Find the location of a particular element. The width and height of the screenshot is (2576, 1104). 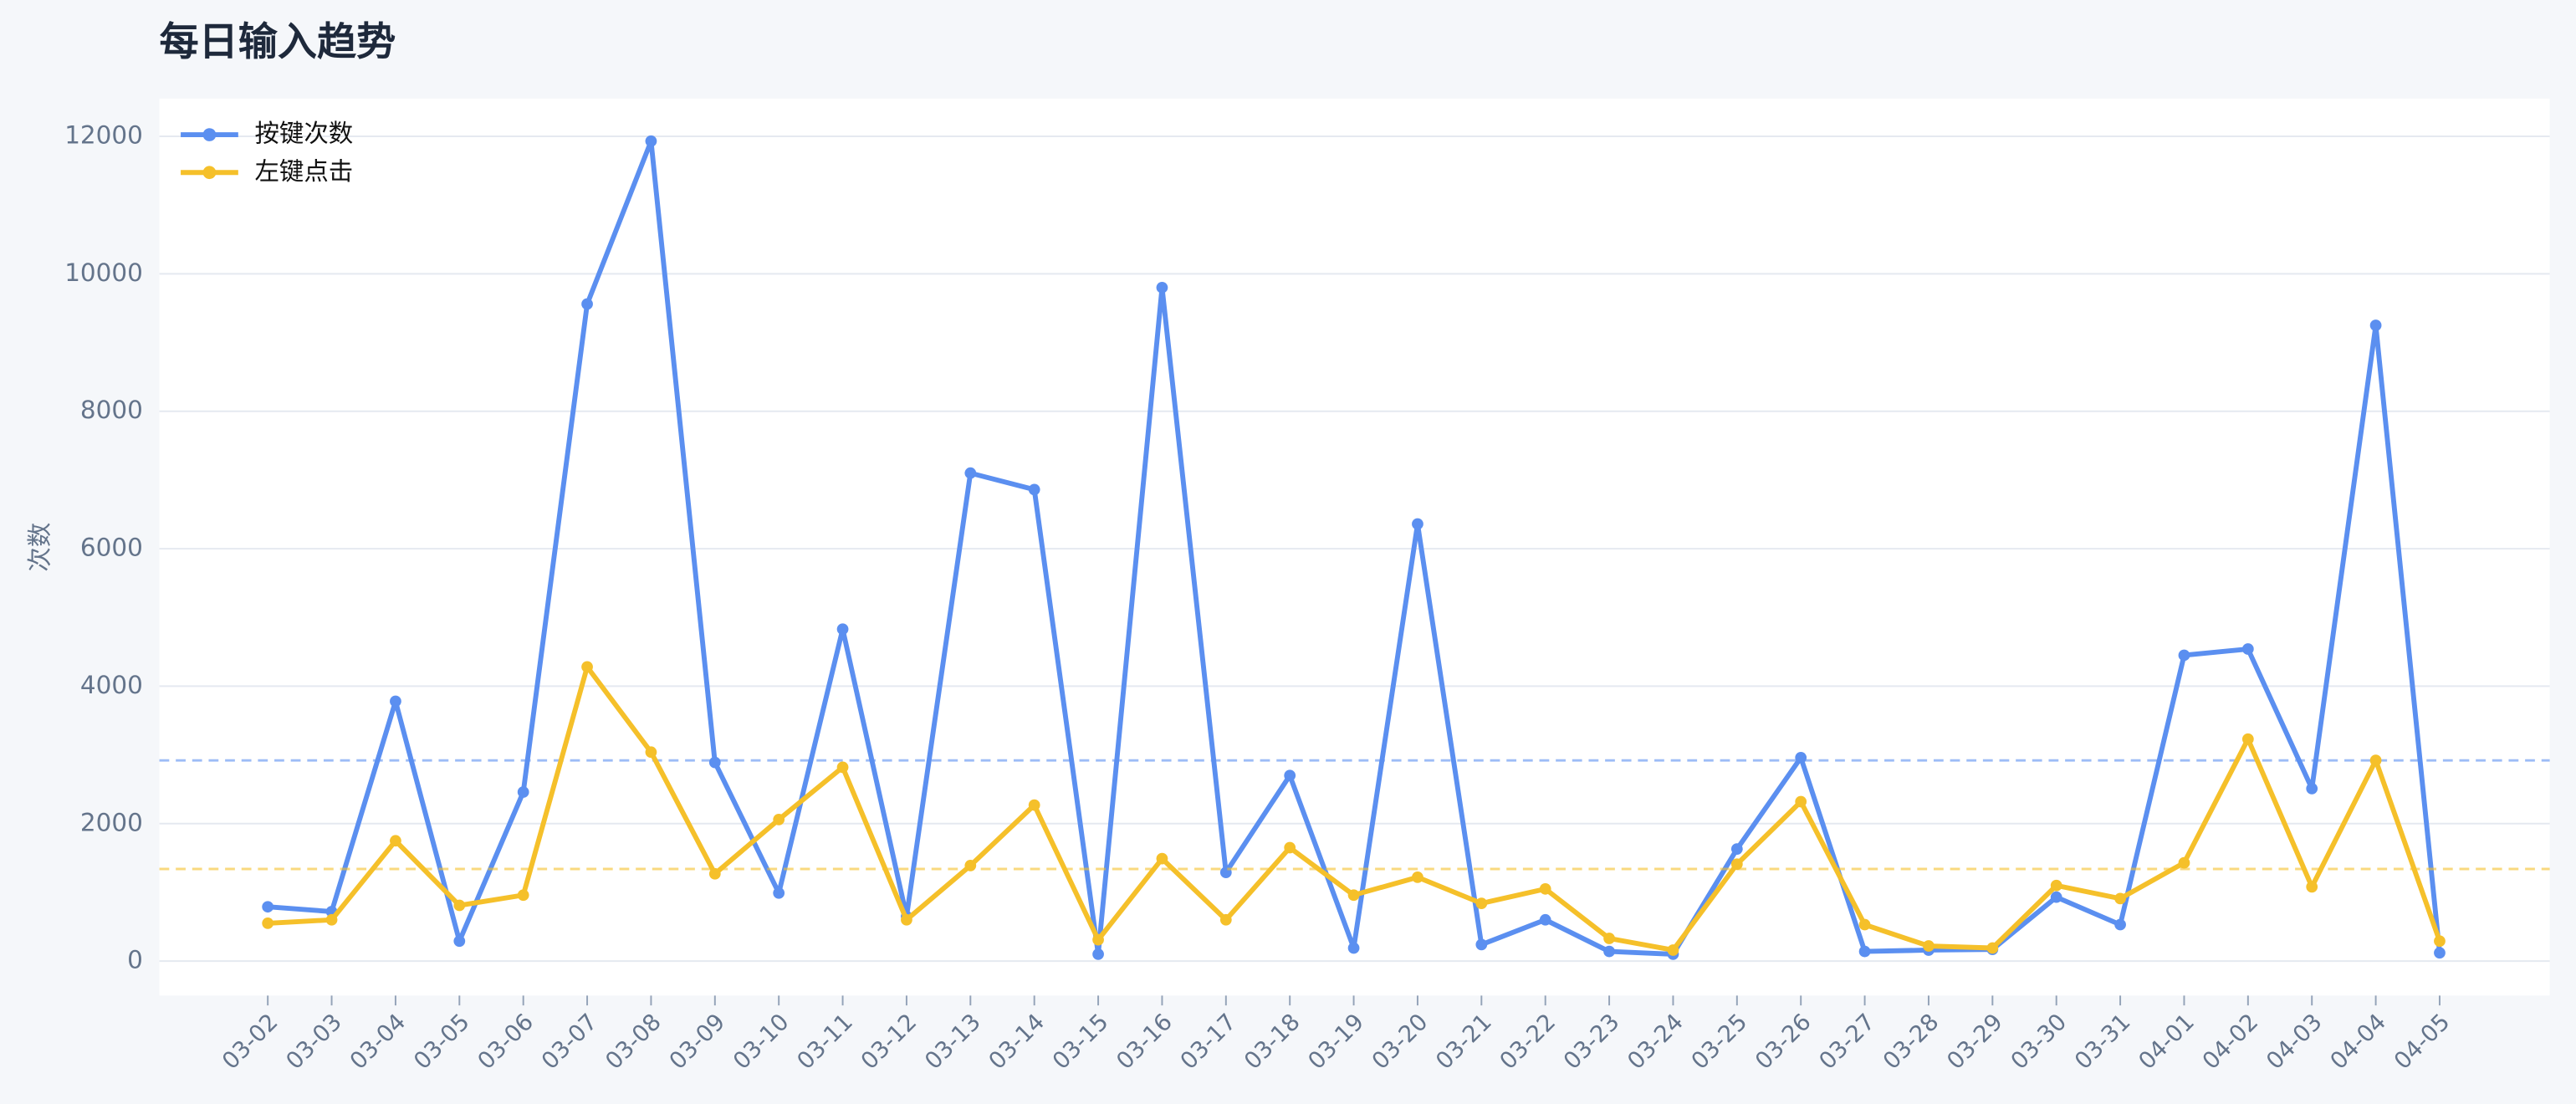

x-tick-label: 03-27 is located at coordinates (1847, 1042).